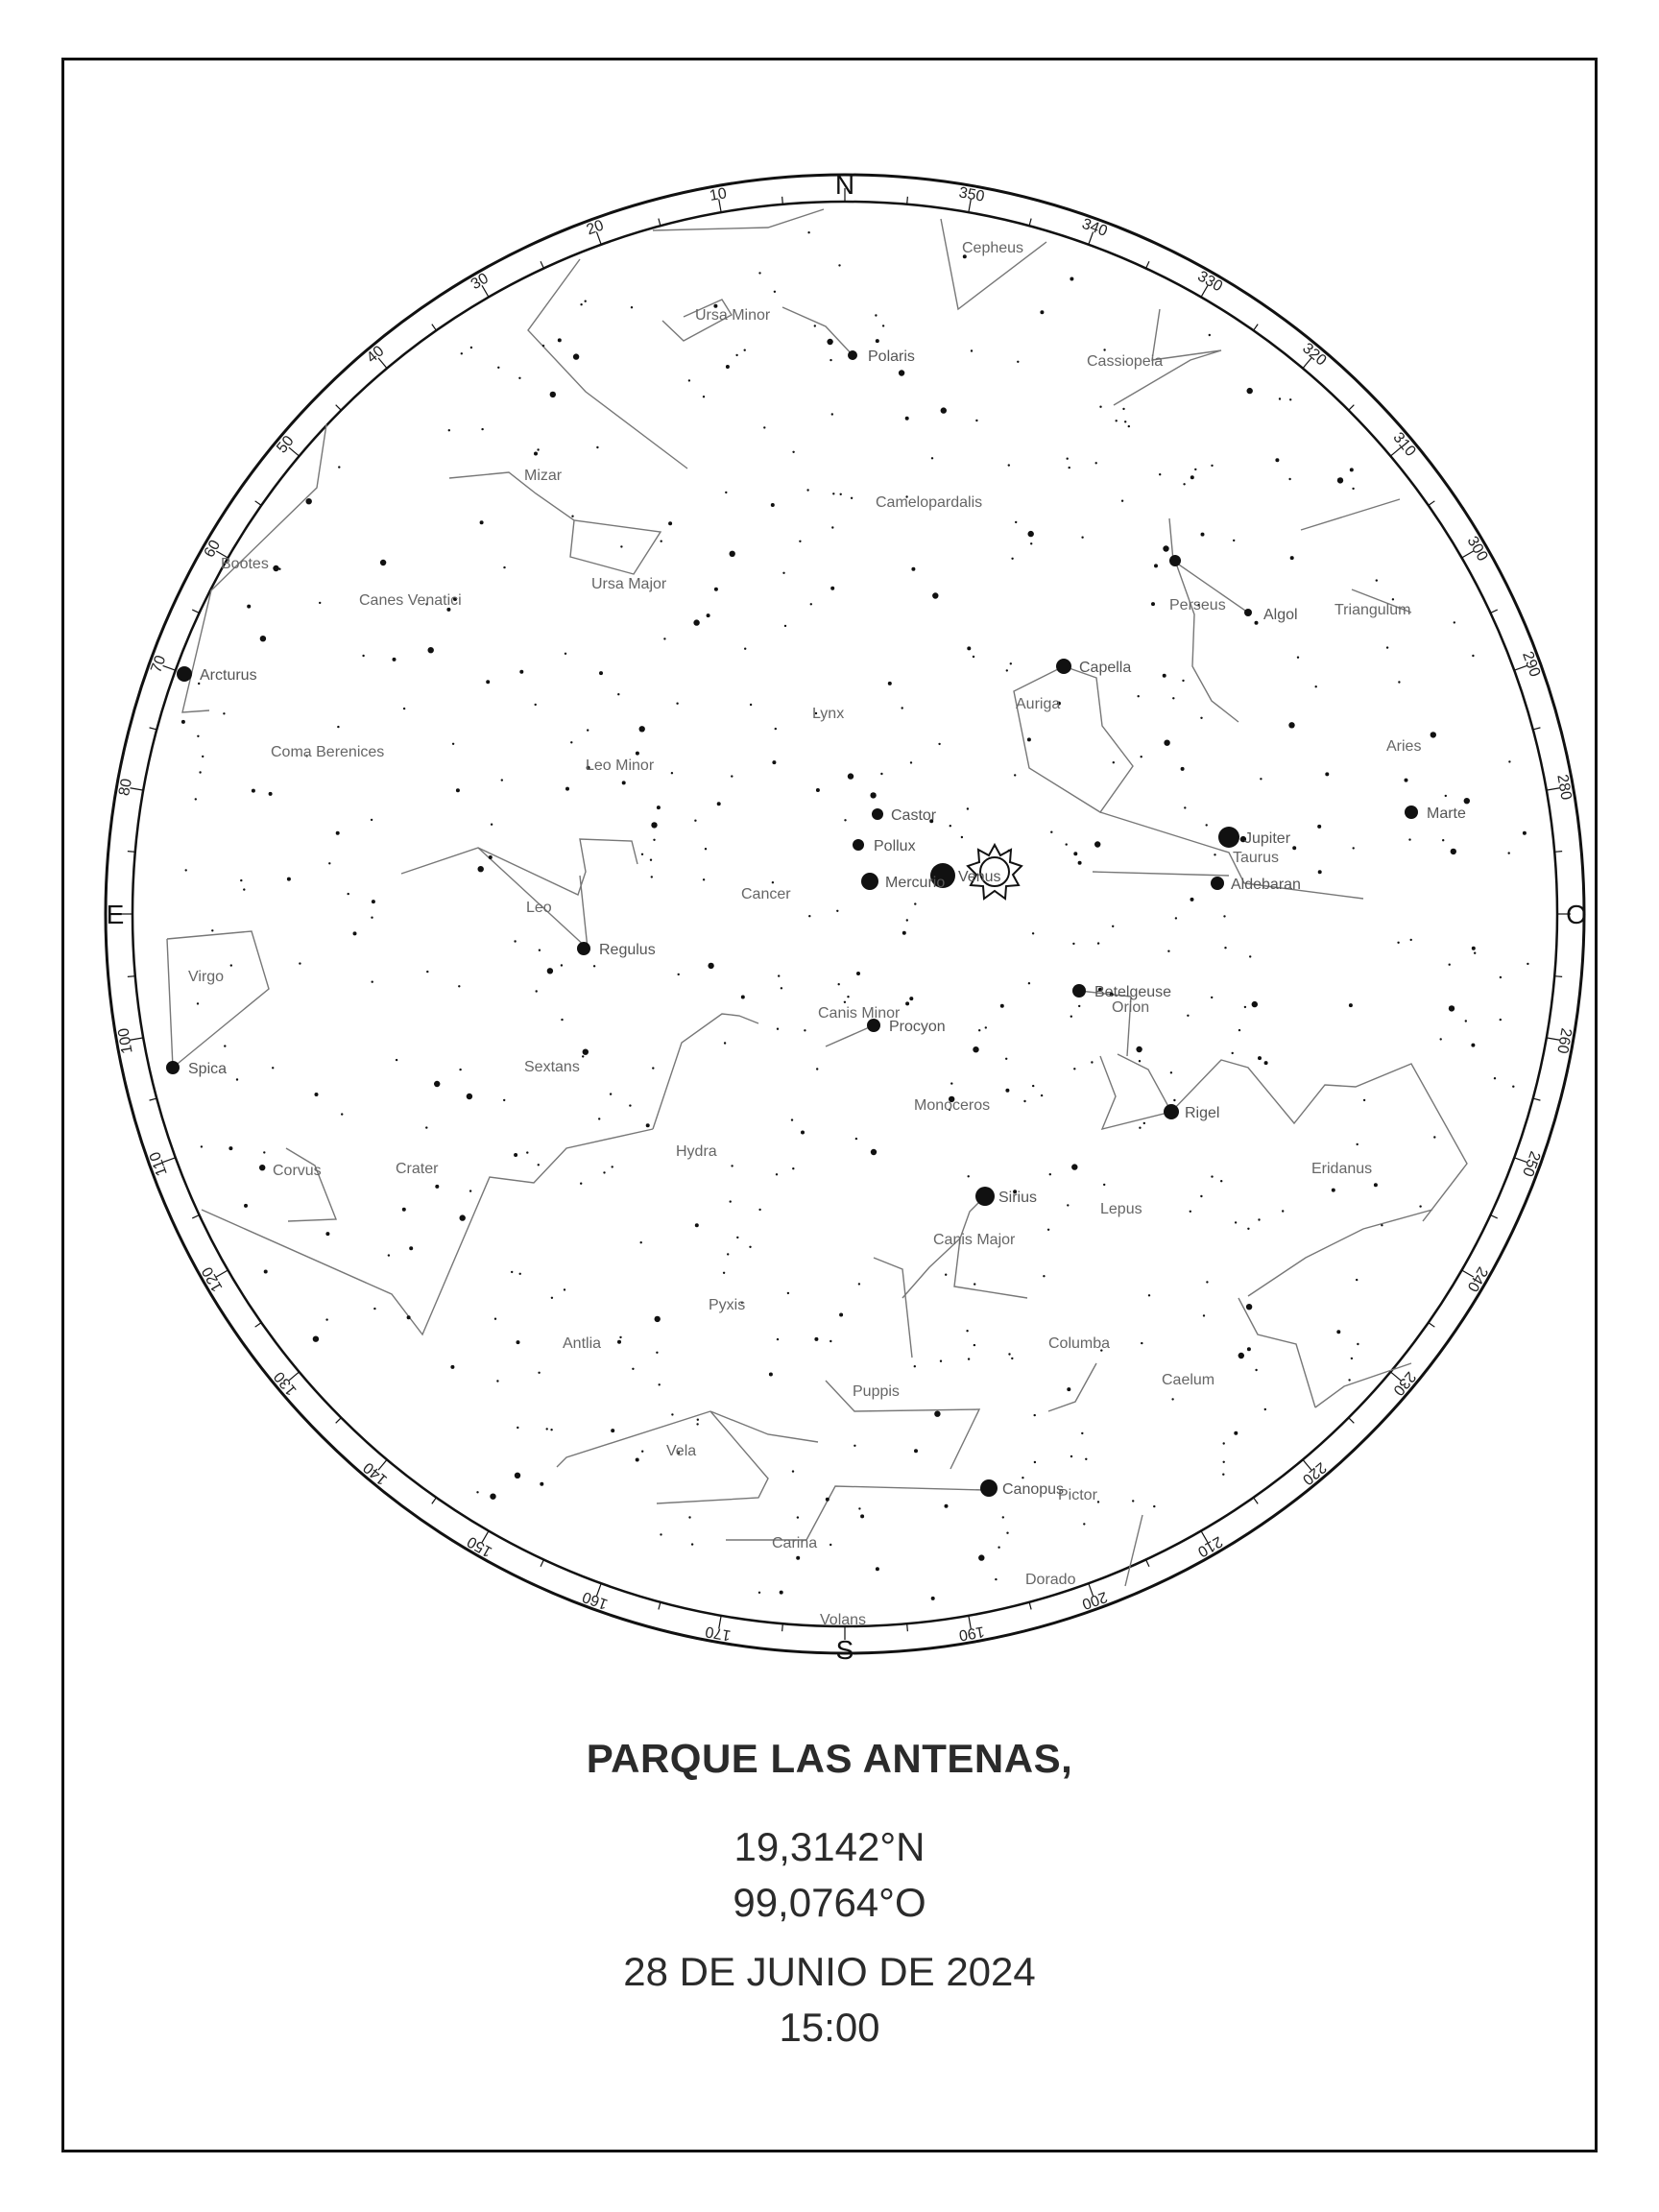 This screenshot has height=2212, width=1659. What do you see at coordinates (539, 908) in the screenshot?
I see `constellation-label: Leo` at bounding box center [539, 908].